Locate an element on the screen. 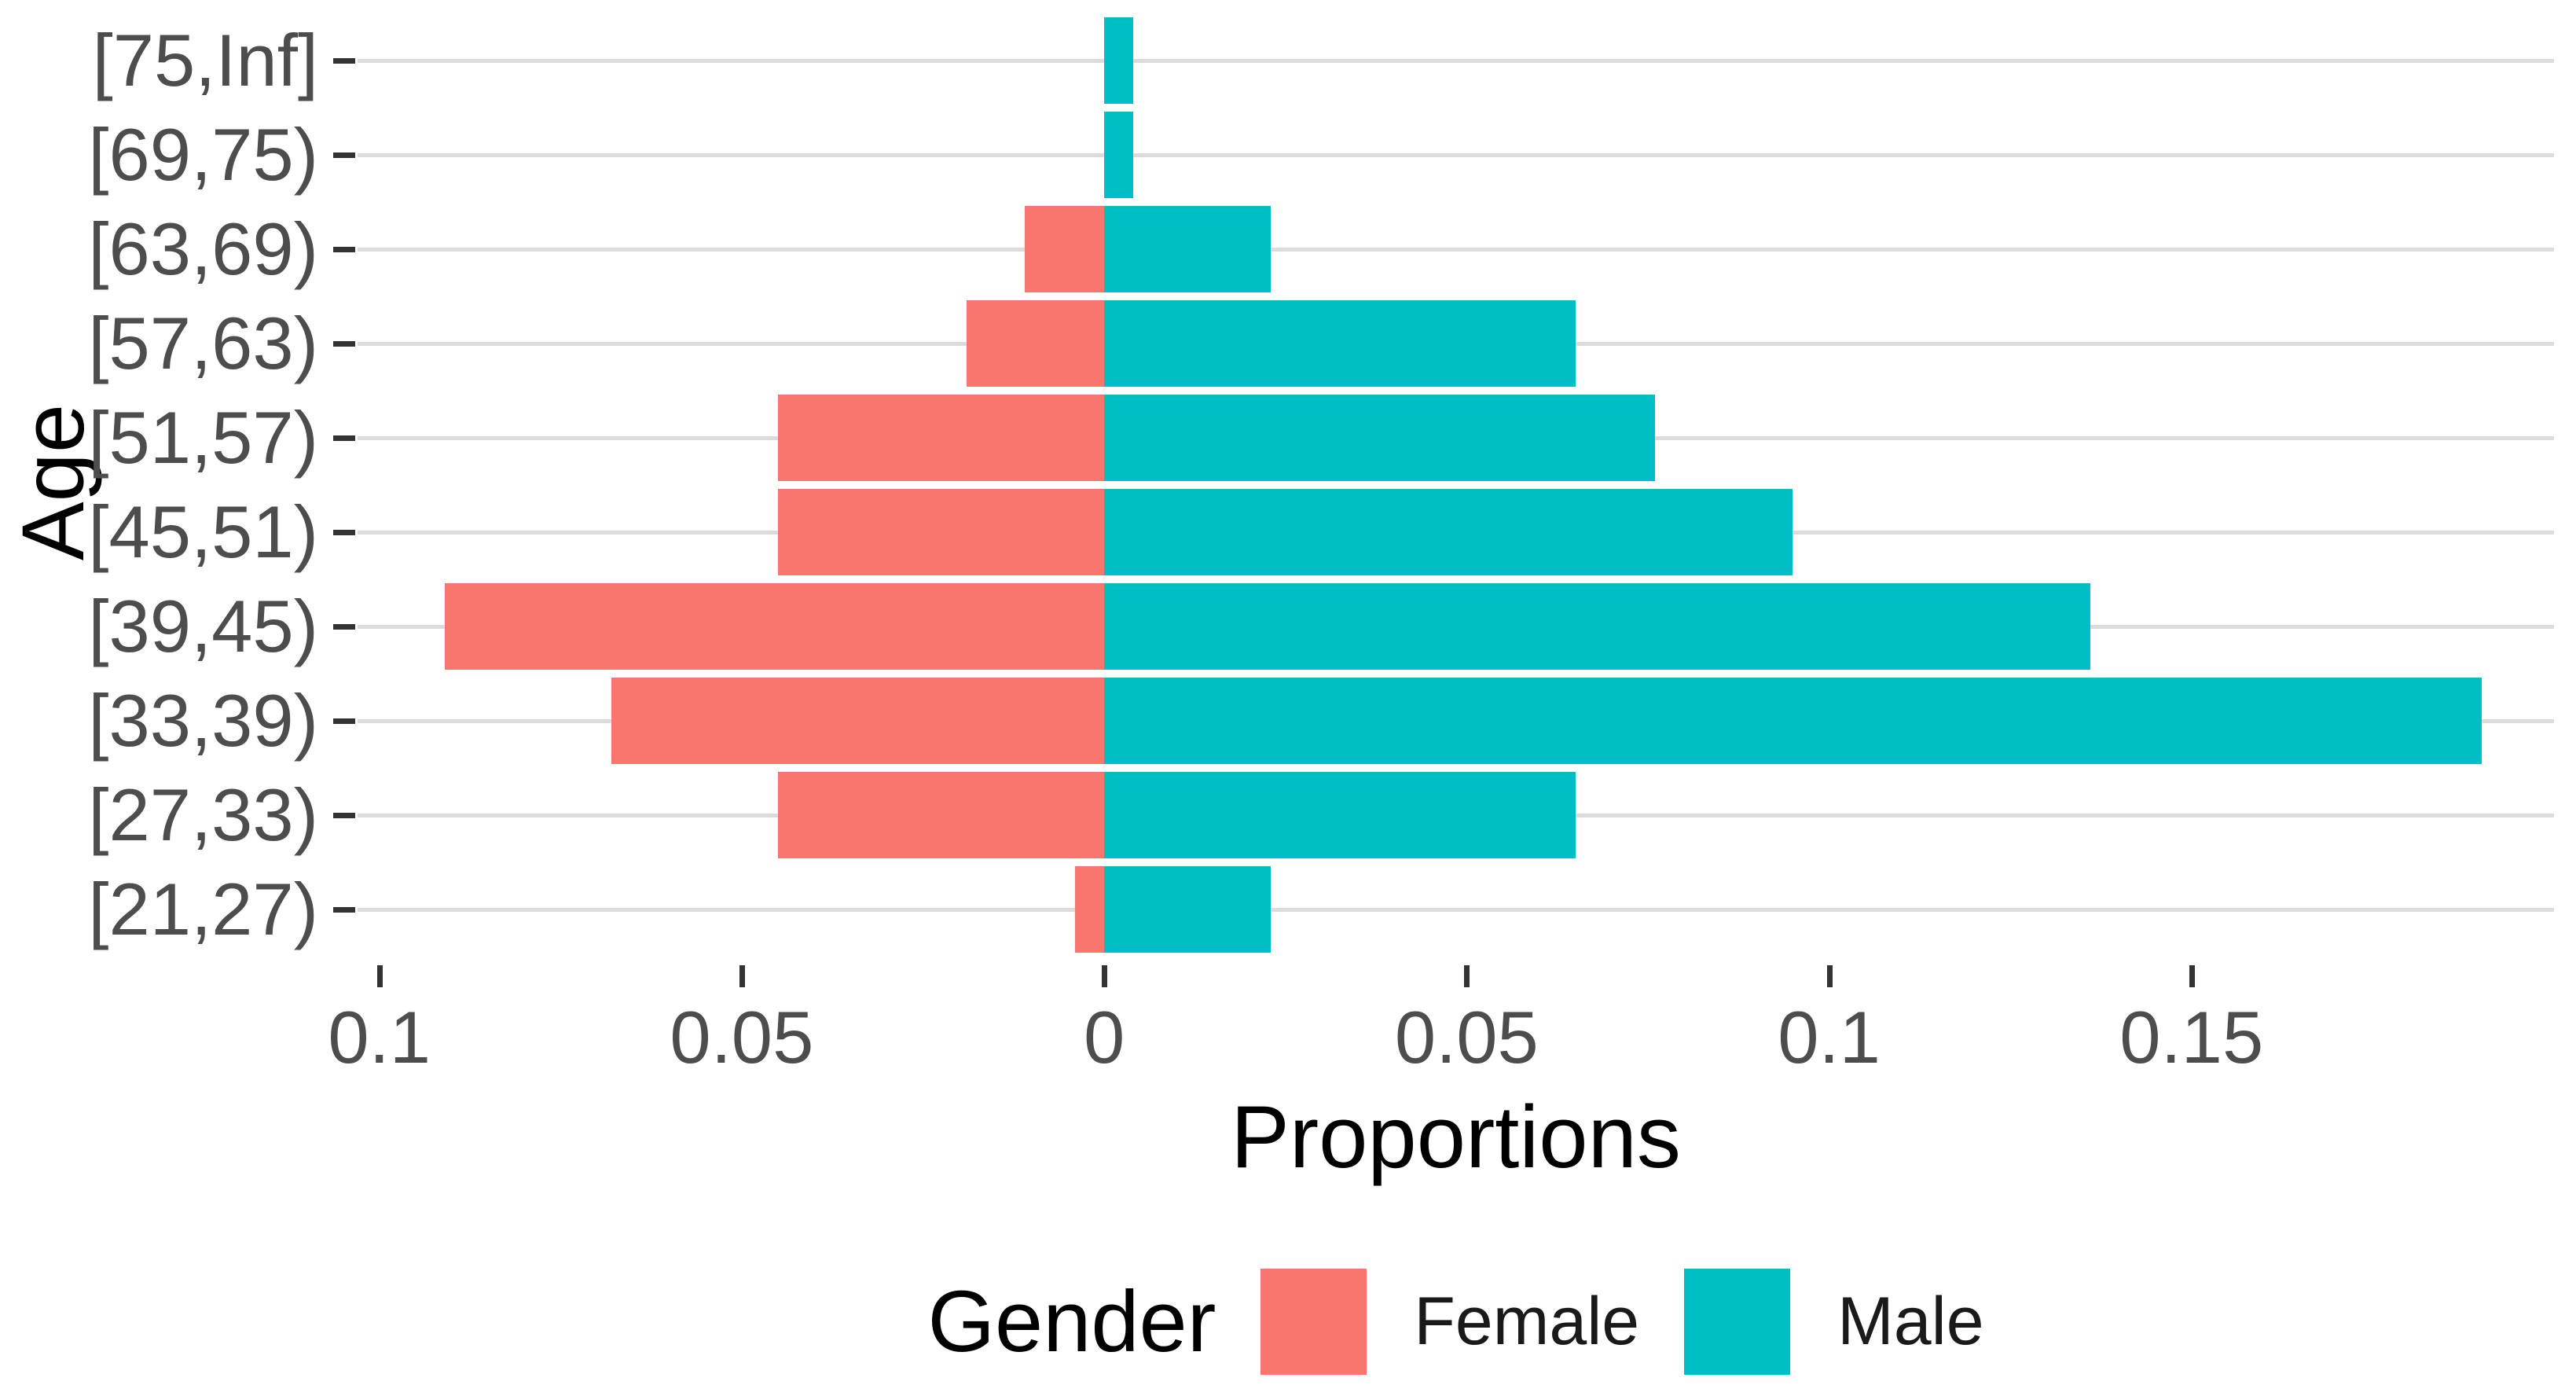 The image size is (2576, 1396). y-axis-tick-label: [39,45) is located at coordinates (203, 626).